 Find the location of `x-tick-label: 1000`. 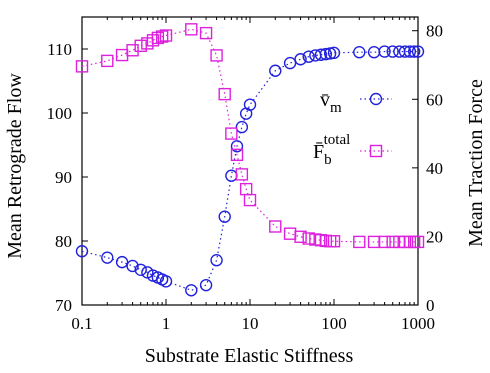

x-tick-label: 1000 is located at coordinates (418, 323).